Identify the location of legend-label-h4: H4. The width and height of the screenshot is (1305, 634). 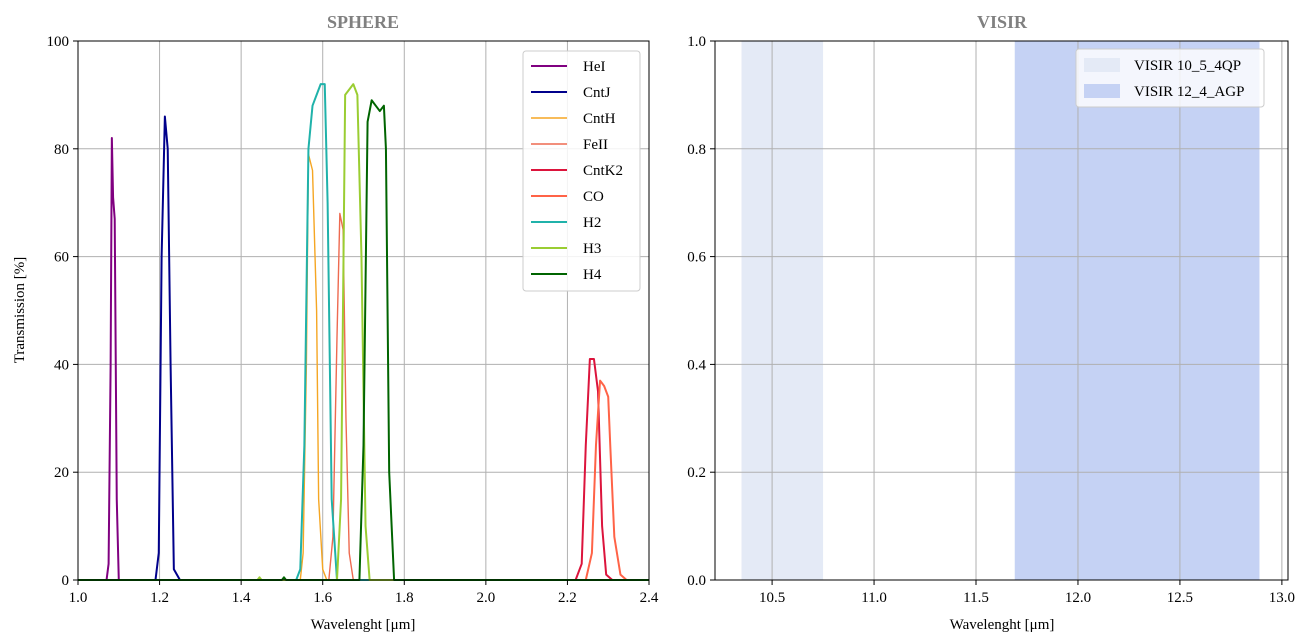
(592, 275).